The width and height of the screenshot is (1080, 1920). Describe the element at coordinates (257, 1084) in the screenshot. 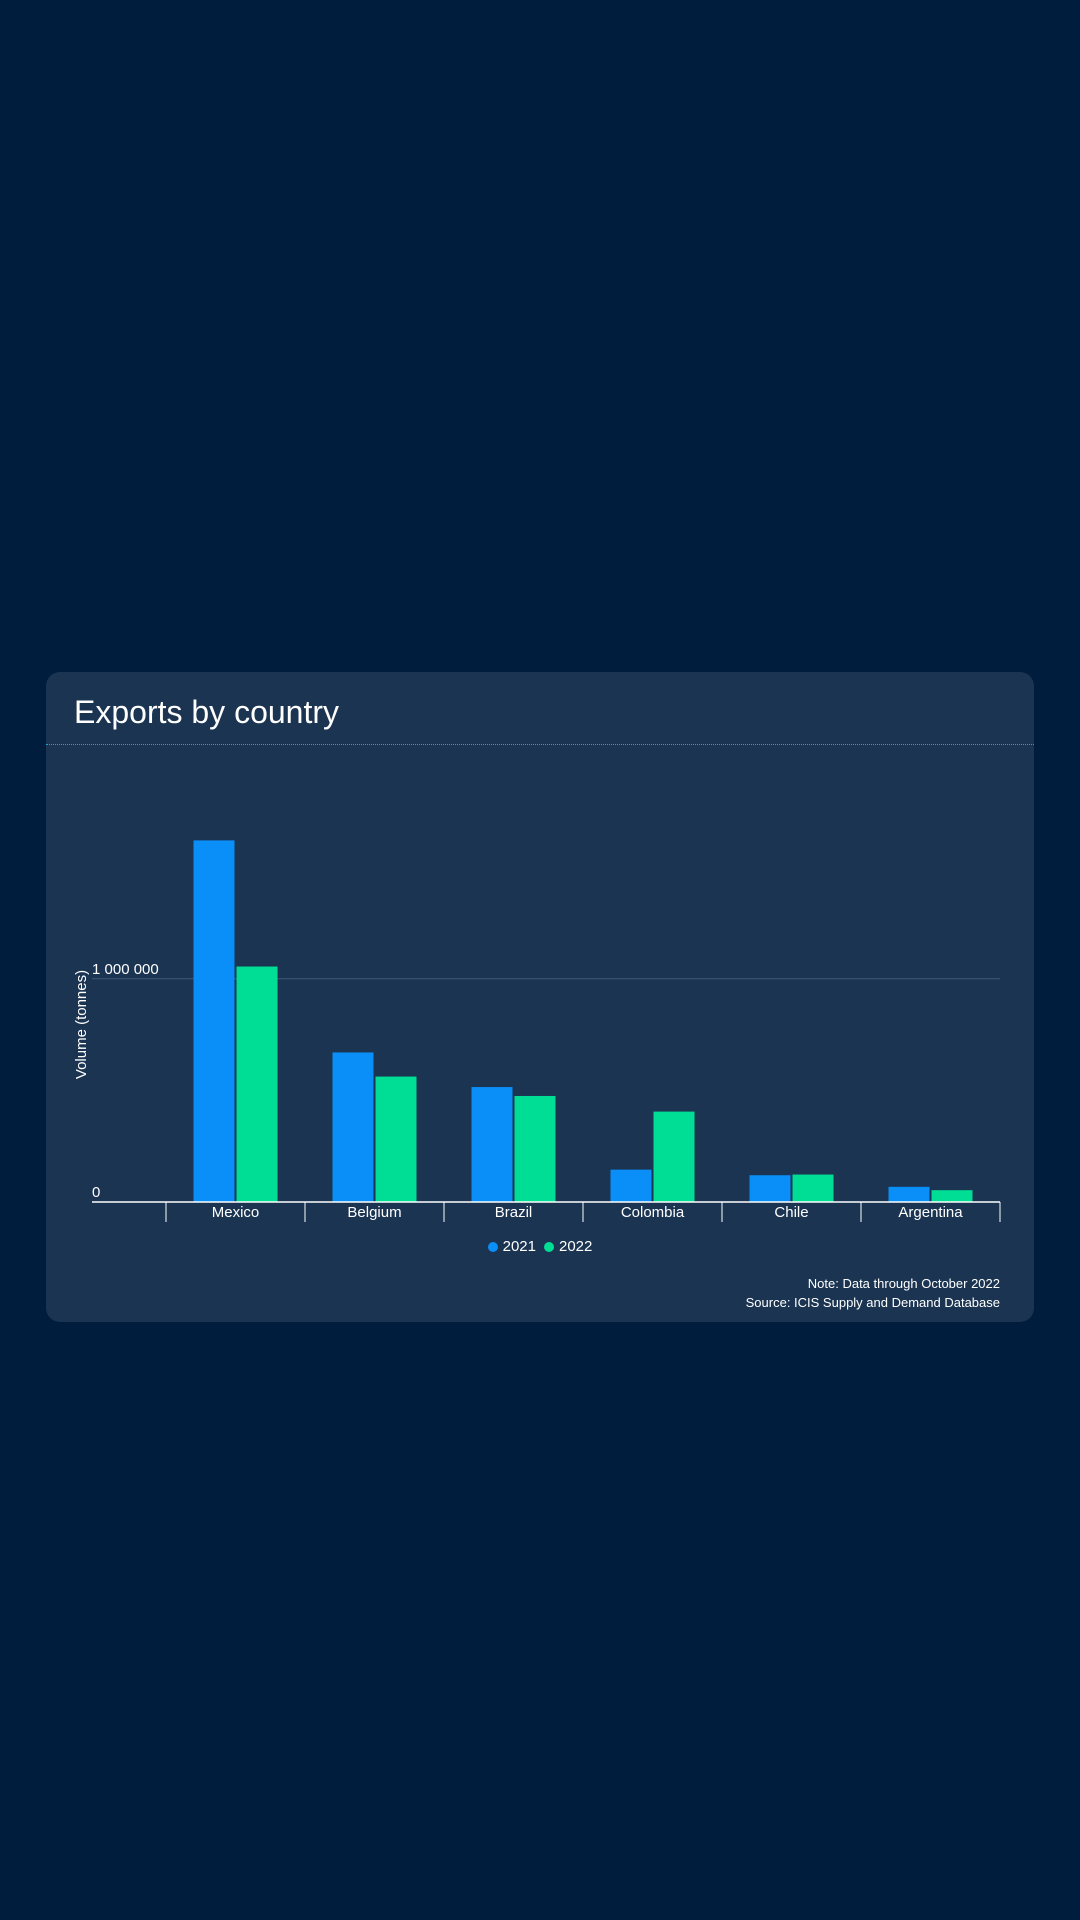

I see `bar-2022-mexico` at that location.